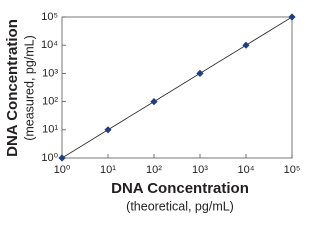 The width and height of the screenshot is (320, 240). Describe the element at coordinates (200, 170) in the screenshot. I see `x-tick-label: 10³` at that location.